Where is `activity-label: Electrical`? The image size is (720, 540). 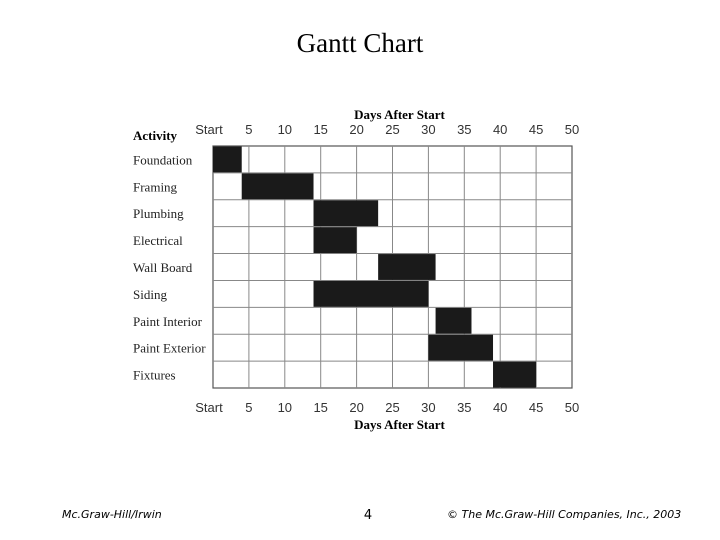
activity-label: Electrical is located at coordinates (158, 240).